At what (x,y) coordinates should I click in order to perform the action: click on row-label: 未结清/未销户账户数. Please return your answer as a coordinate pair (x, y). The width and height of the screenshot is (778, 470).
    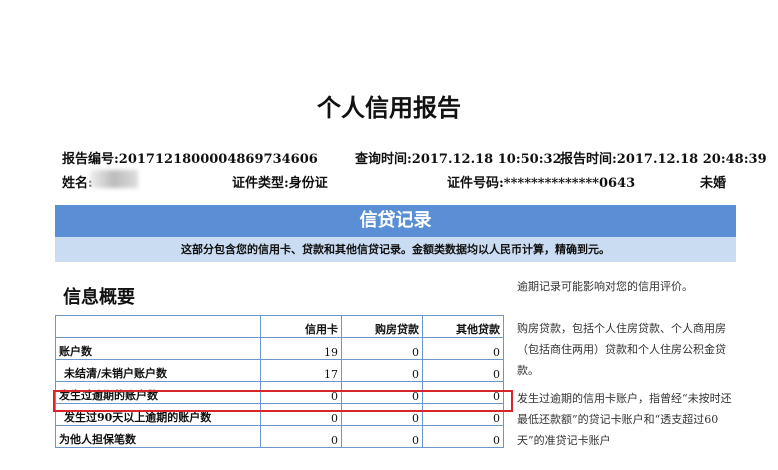
    Looking at the image, I should click on (158, 370).